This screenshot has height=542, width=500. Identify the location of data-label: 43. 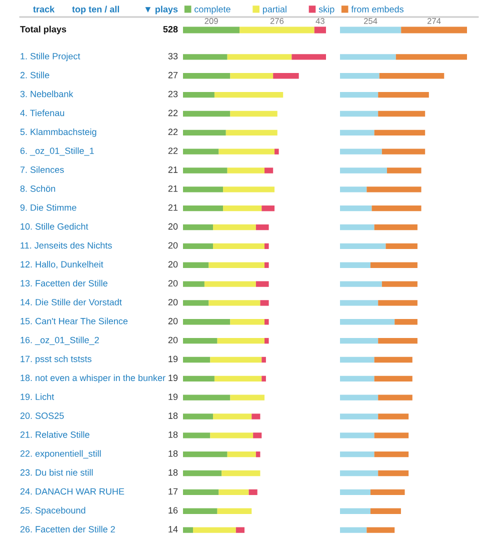
(320, 21).